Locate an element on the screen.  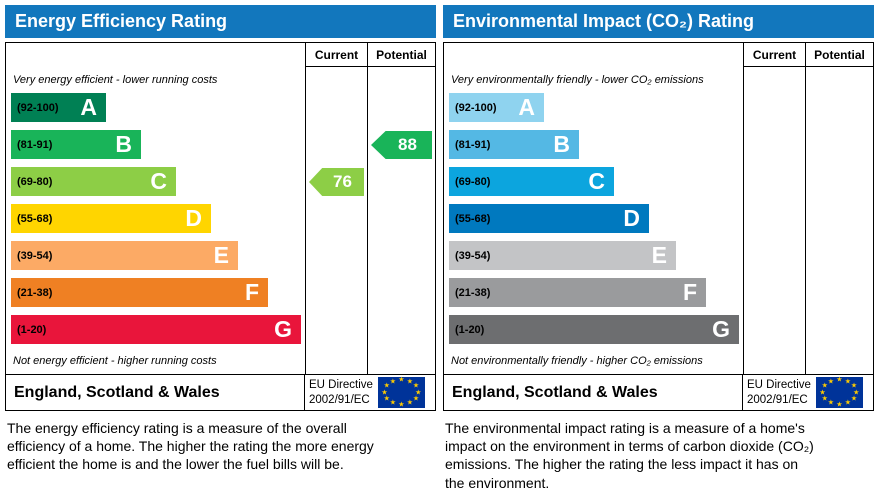
directive-cell: EU Directive 2002/91/EC ★ ★ ★ ★ ★ ★ ★ ★ ★ ★ ★ ★ is located at coordinates (807, 392).